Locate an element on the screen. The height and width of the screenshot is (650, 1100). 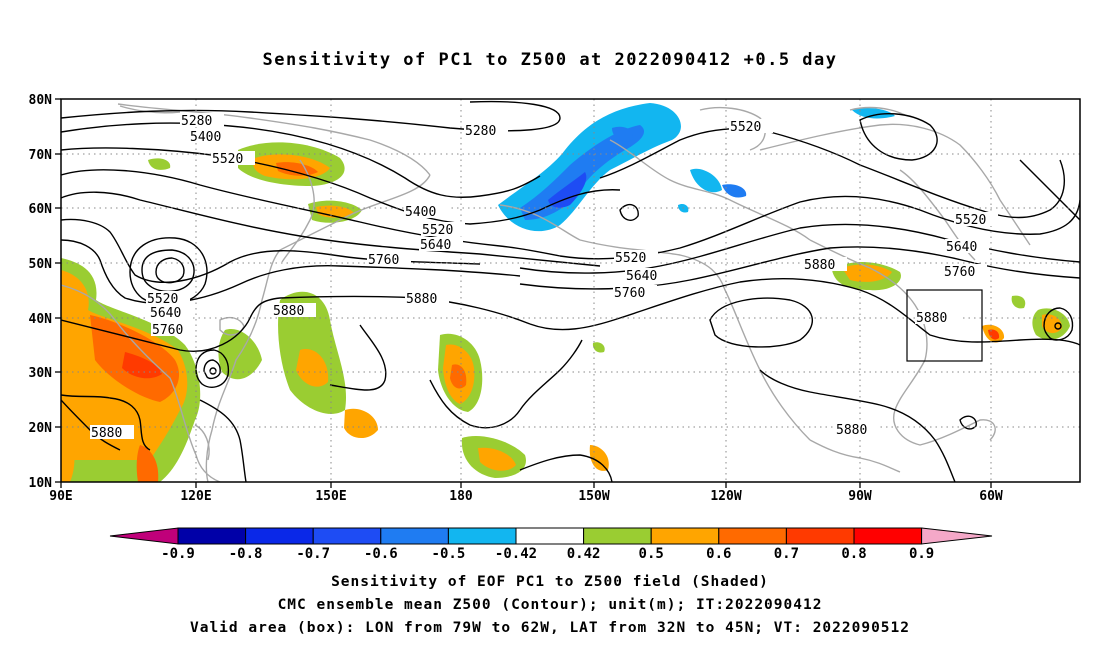
lon-label: 180 is located at coordinates (461, 496).